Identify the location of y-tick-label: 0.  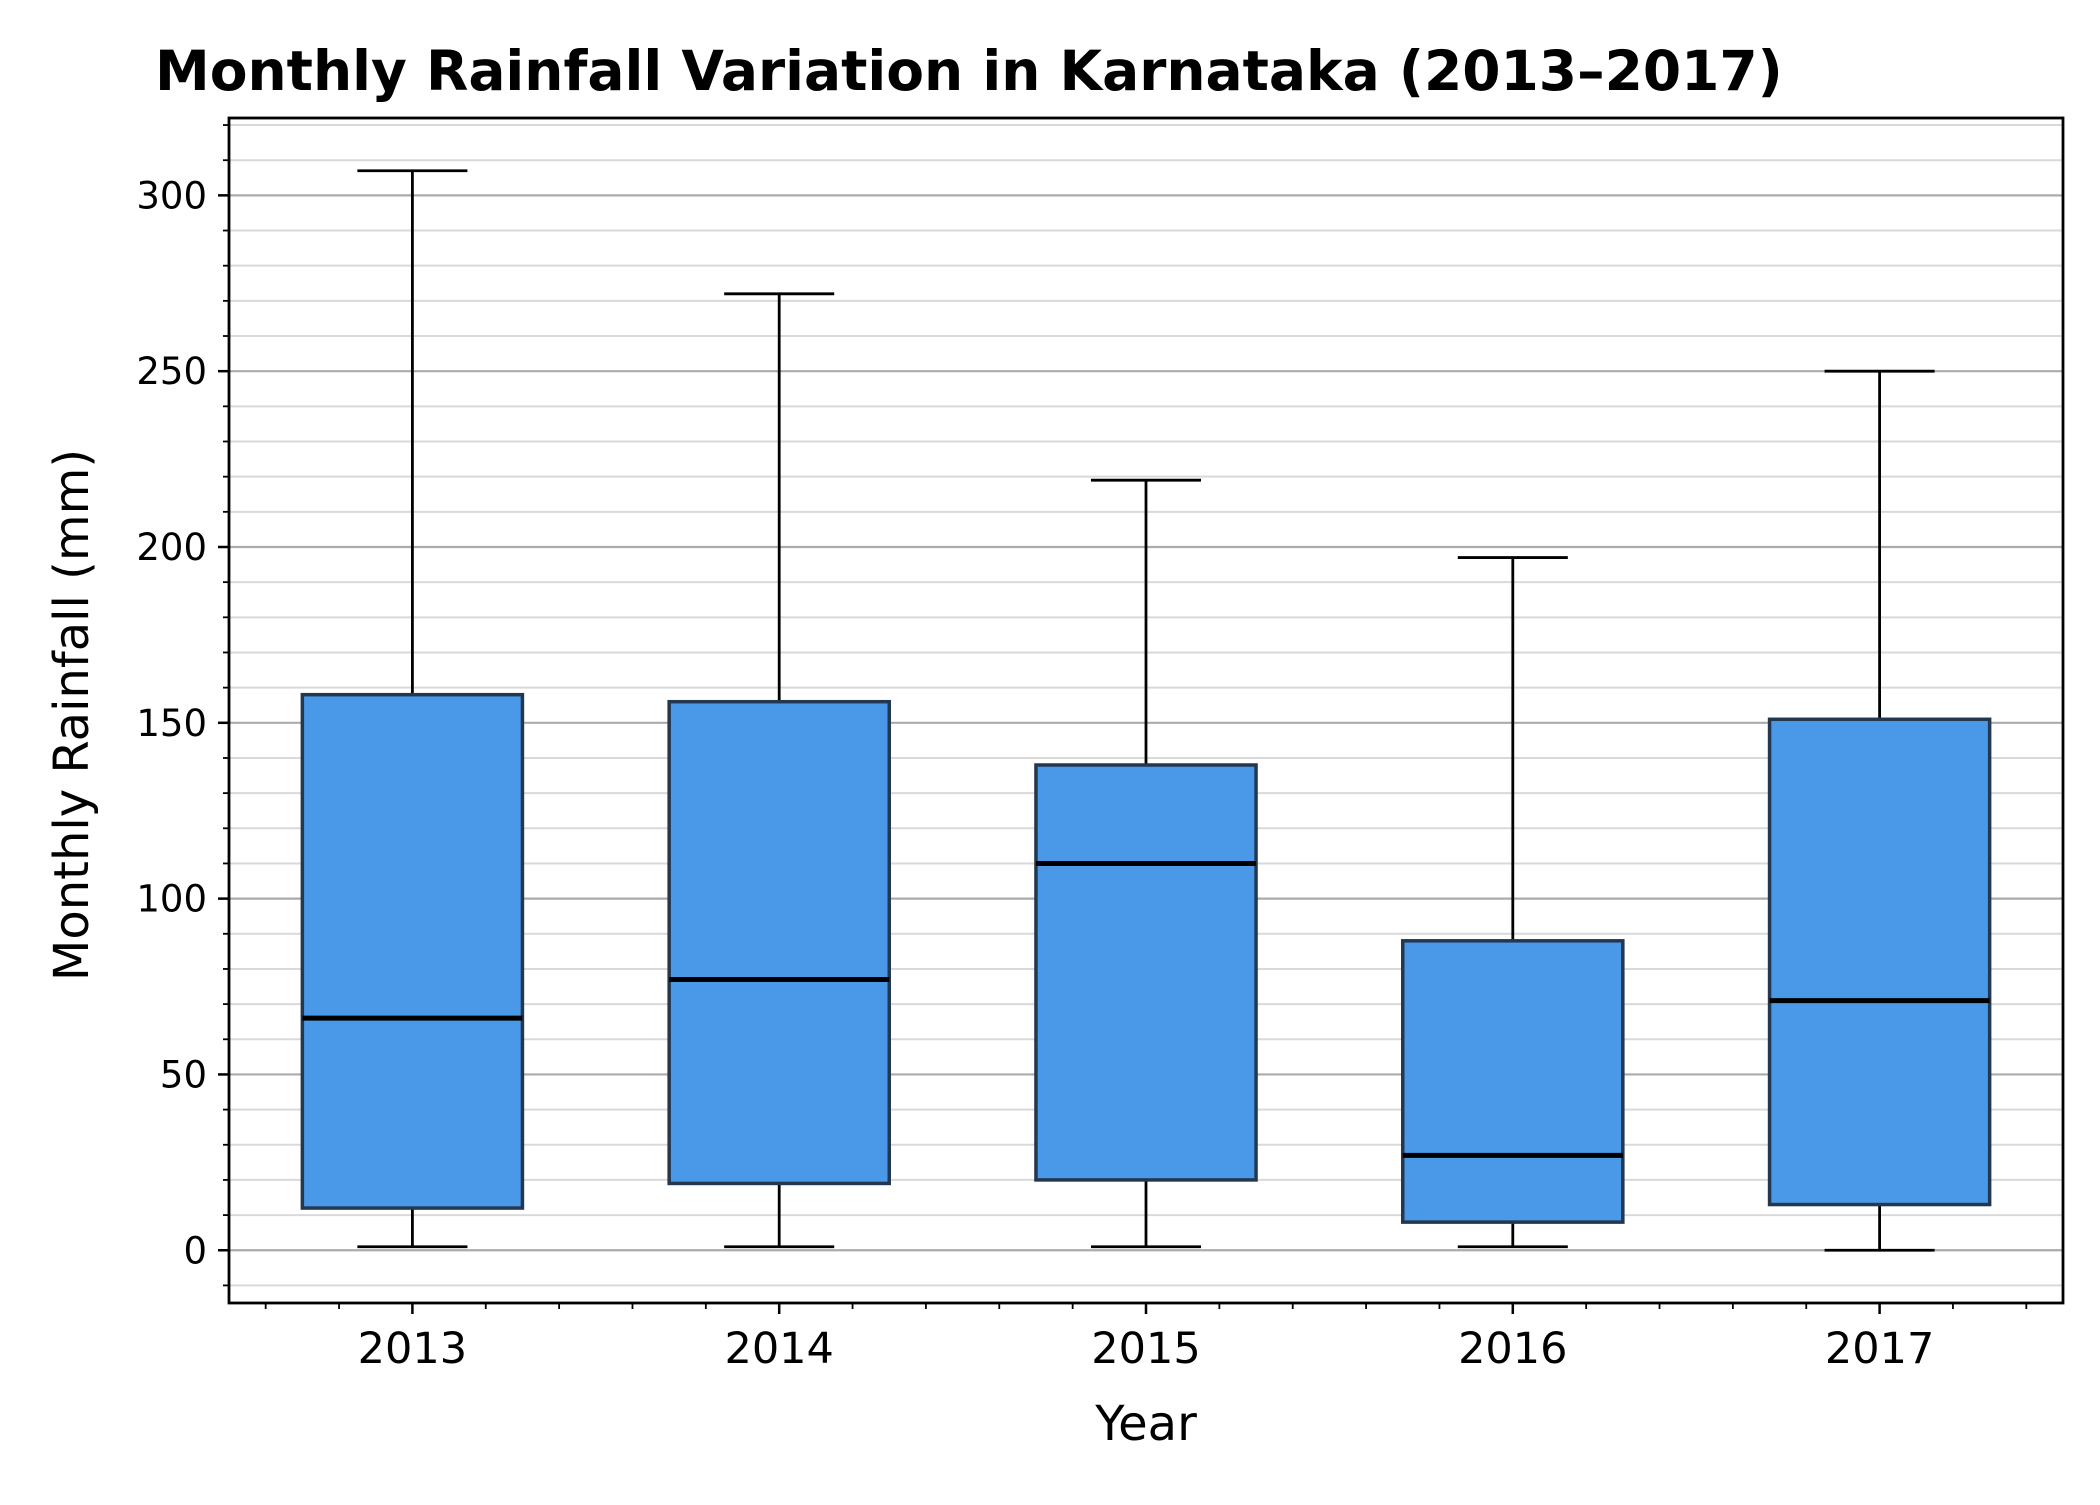
(195, 1250).